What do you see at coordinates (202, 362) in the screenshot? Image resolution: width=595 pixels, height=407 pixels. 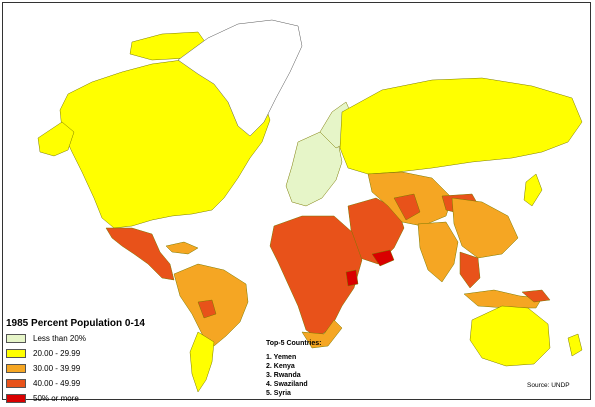 I see `region-south-america-south` at bounding box center [202, 362].